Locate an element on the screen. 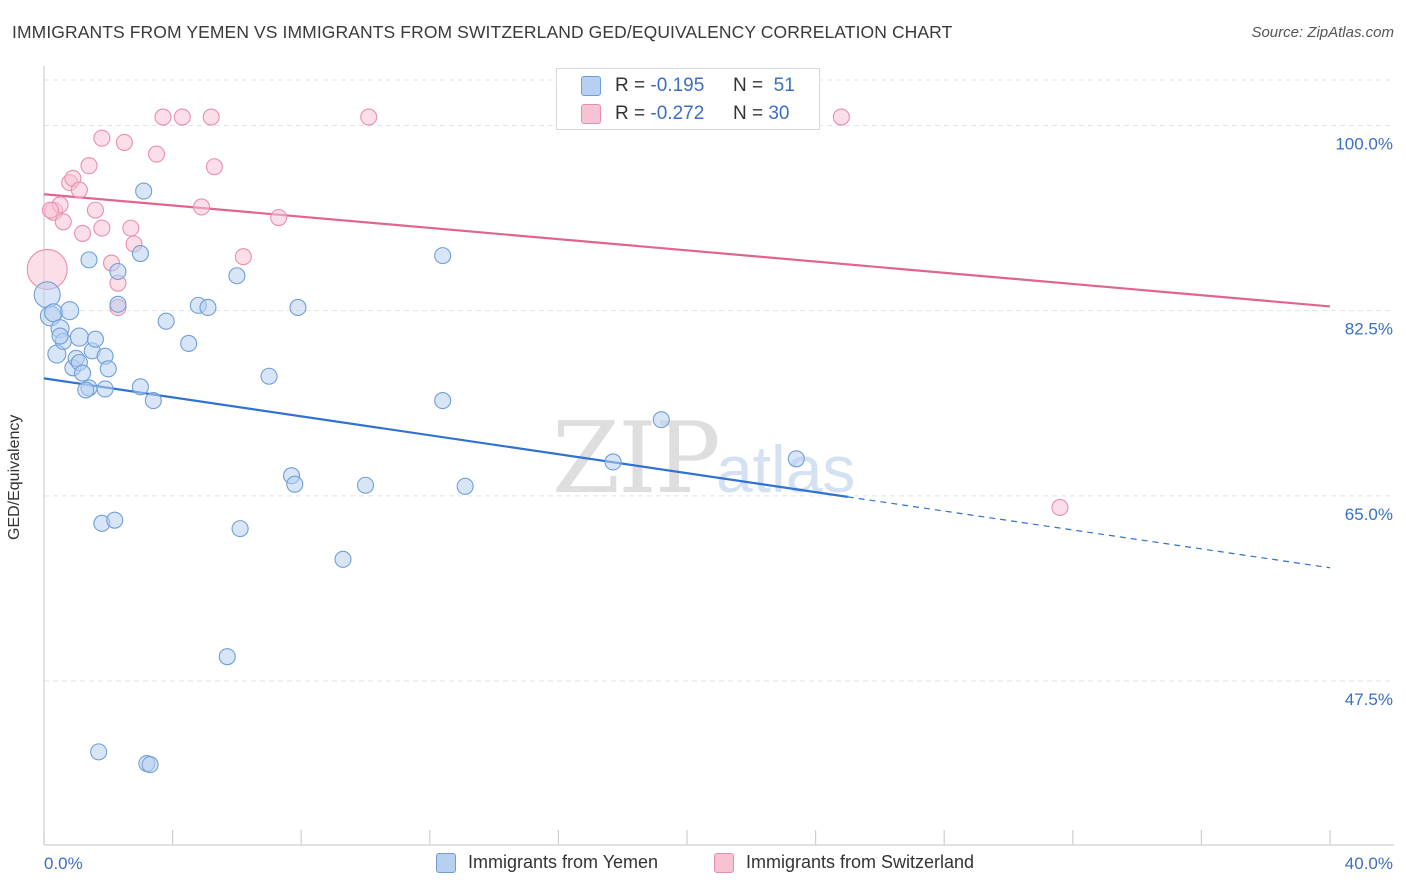 Image resolution: width=1406 pixels, height=892 pixels. x-tick-label: 0.0% is located at coordinates (63, 863).